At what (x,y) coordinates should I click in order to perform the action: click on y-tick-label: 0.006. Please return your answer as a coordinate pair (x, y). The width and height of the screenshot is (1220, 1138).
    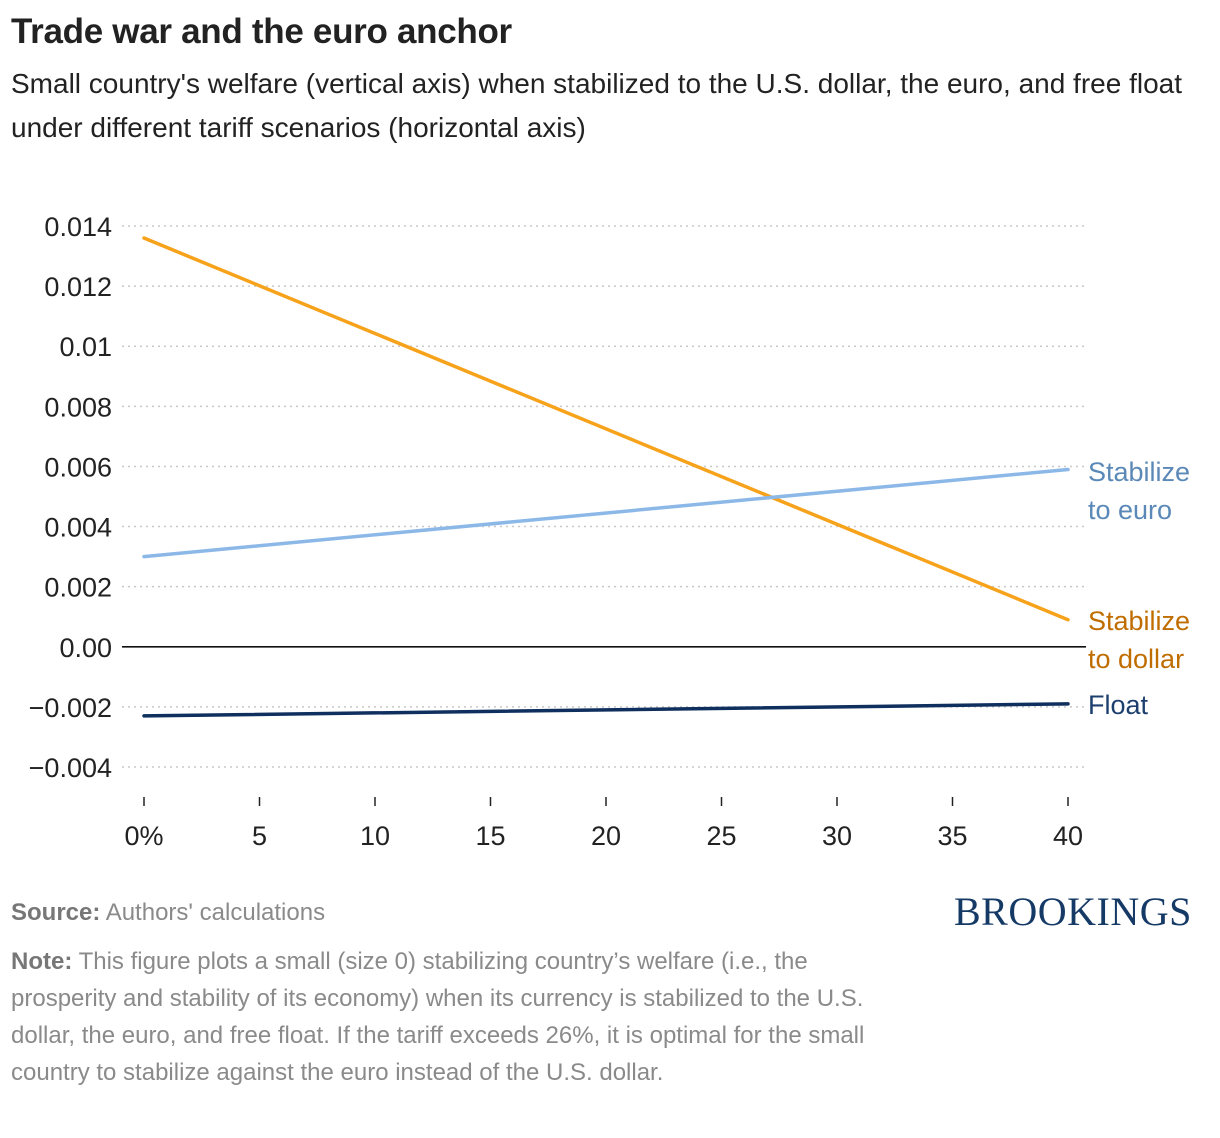
    Looking at the image, I should click on (78, 467).